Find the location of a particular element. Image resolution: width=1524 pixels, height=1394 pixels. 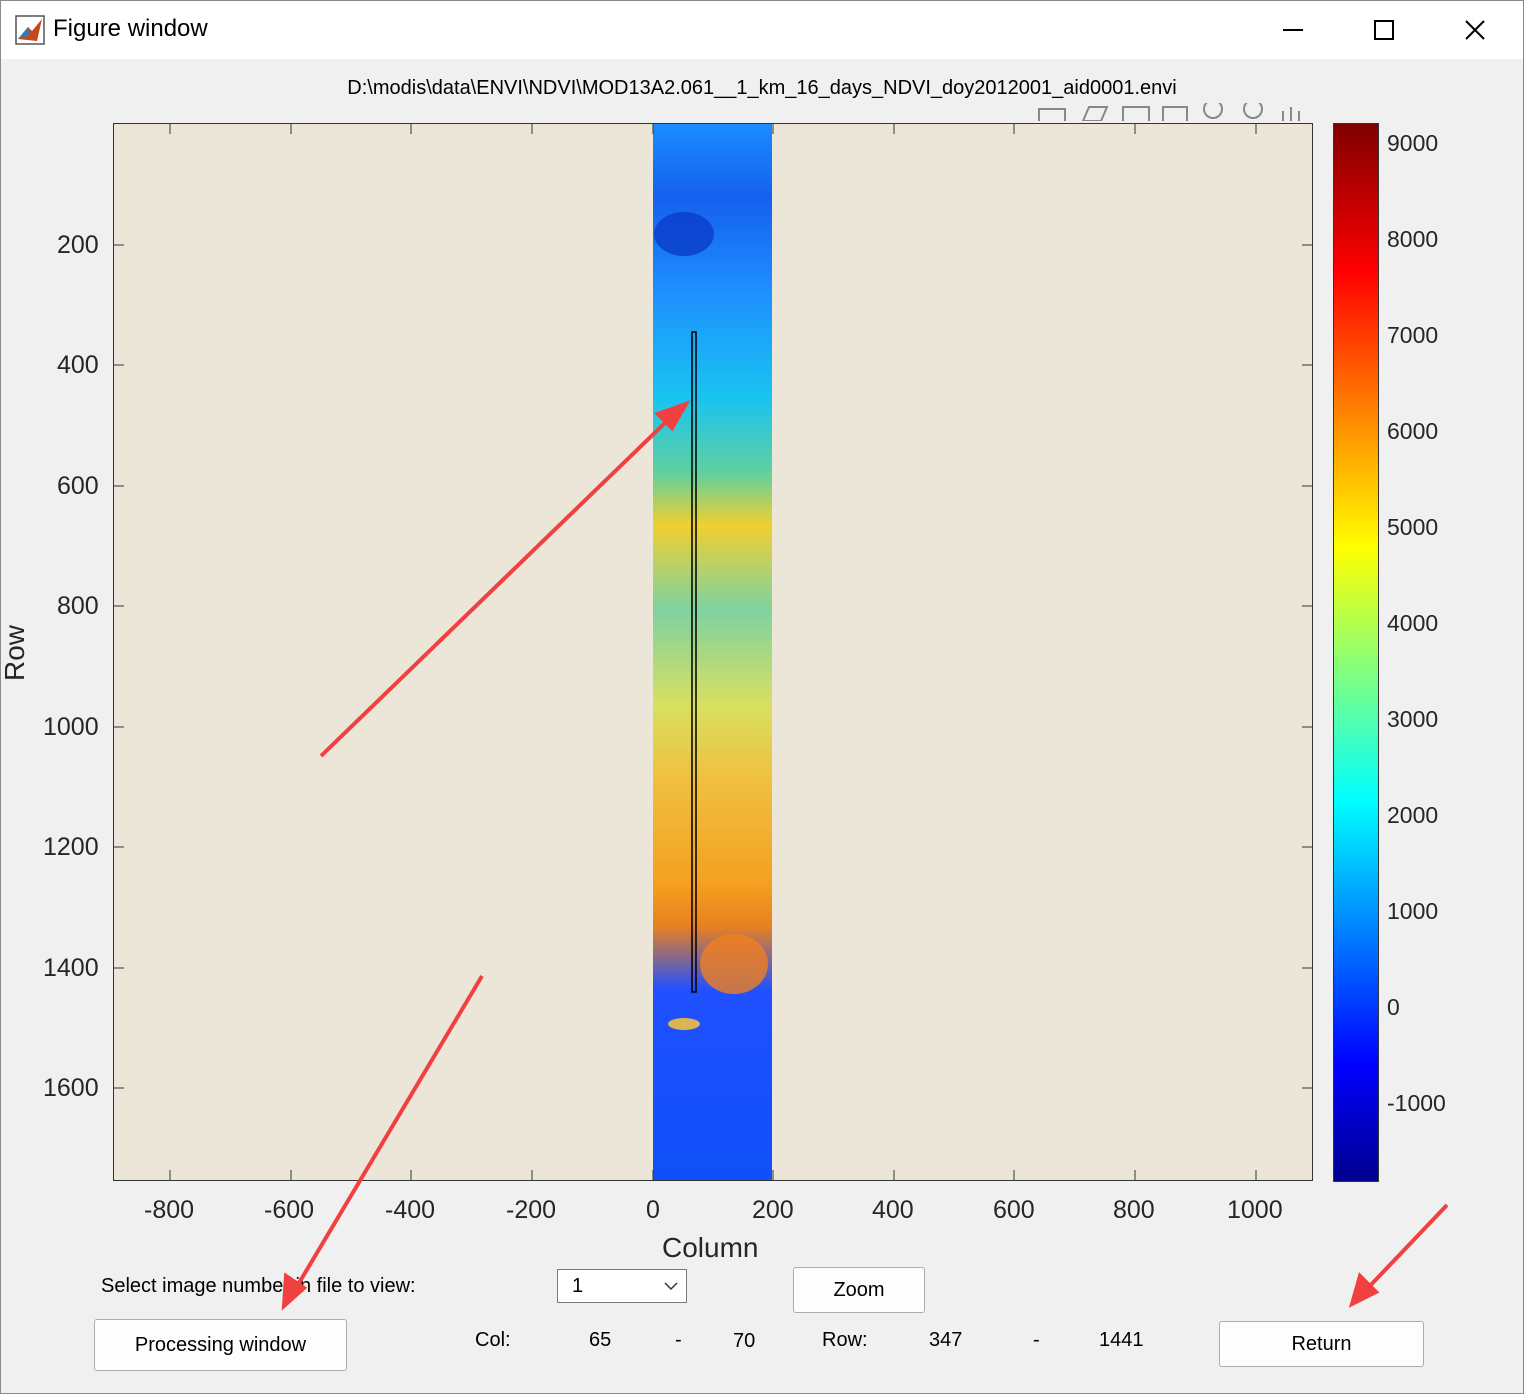

colorbar-tick-label: 0 is located at coordinates (1393, 1007).